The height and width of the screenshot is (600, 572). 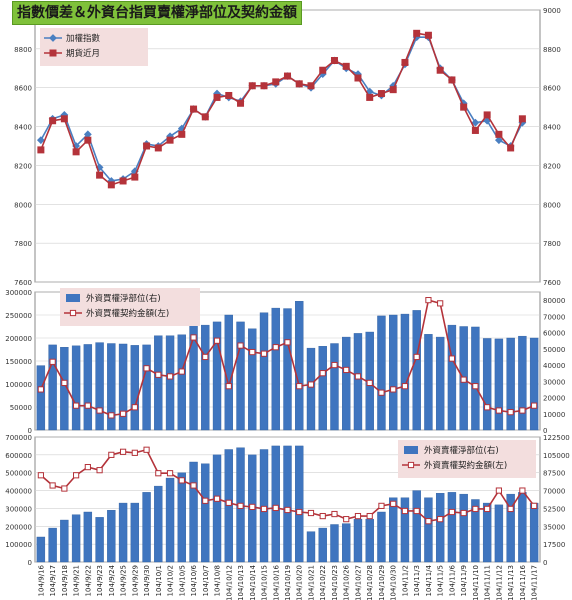 I want to click on left-tick-label: 0, so click(x=30, y=563).